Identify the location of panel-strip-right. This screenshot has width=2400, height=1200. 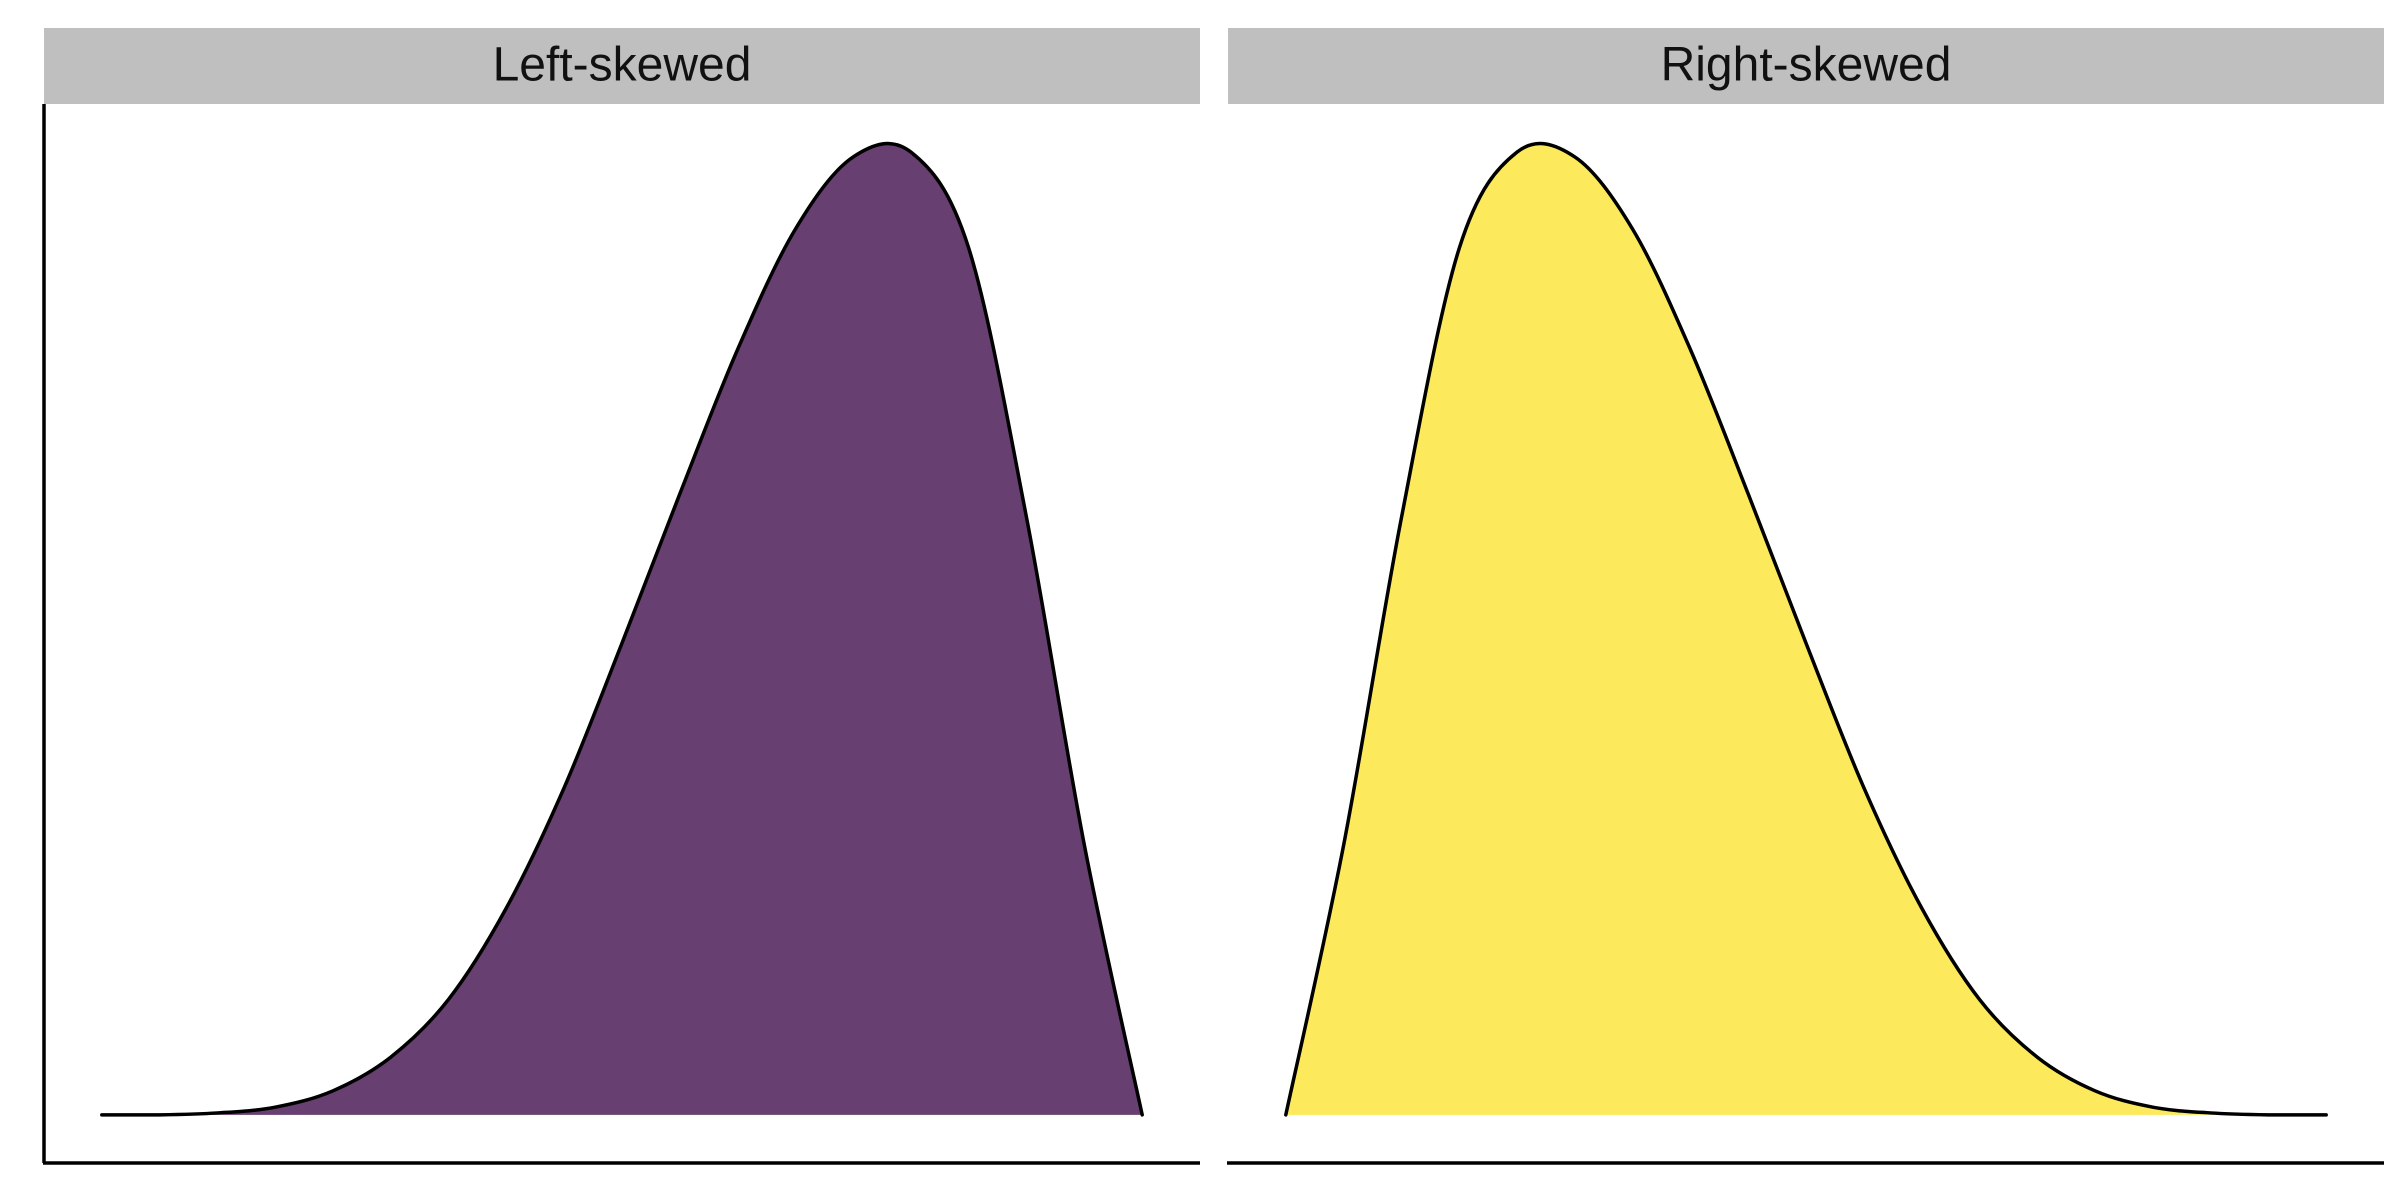
(1806, 66).